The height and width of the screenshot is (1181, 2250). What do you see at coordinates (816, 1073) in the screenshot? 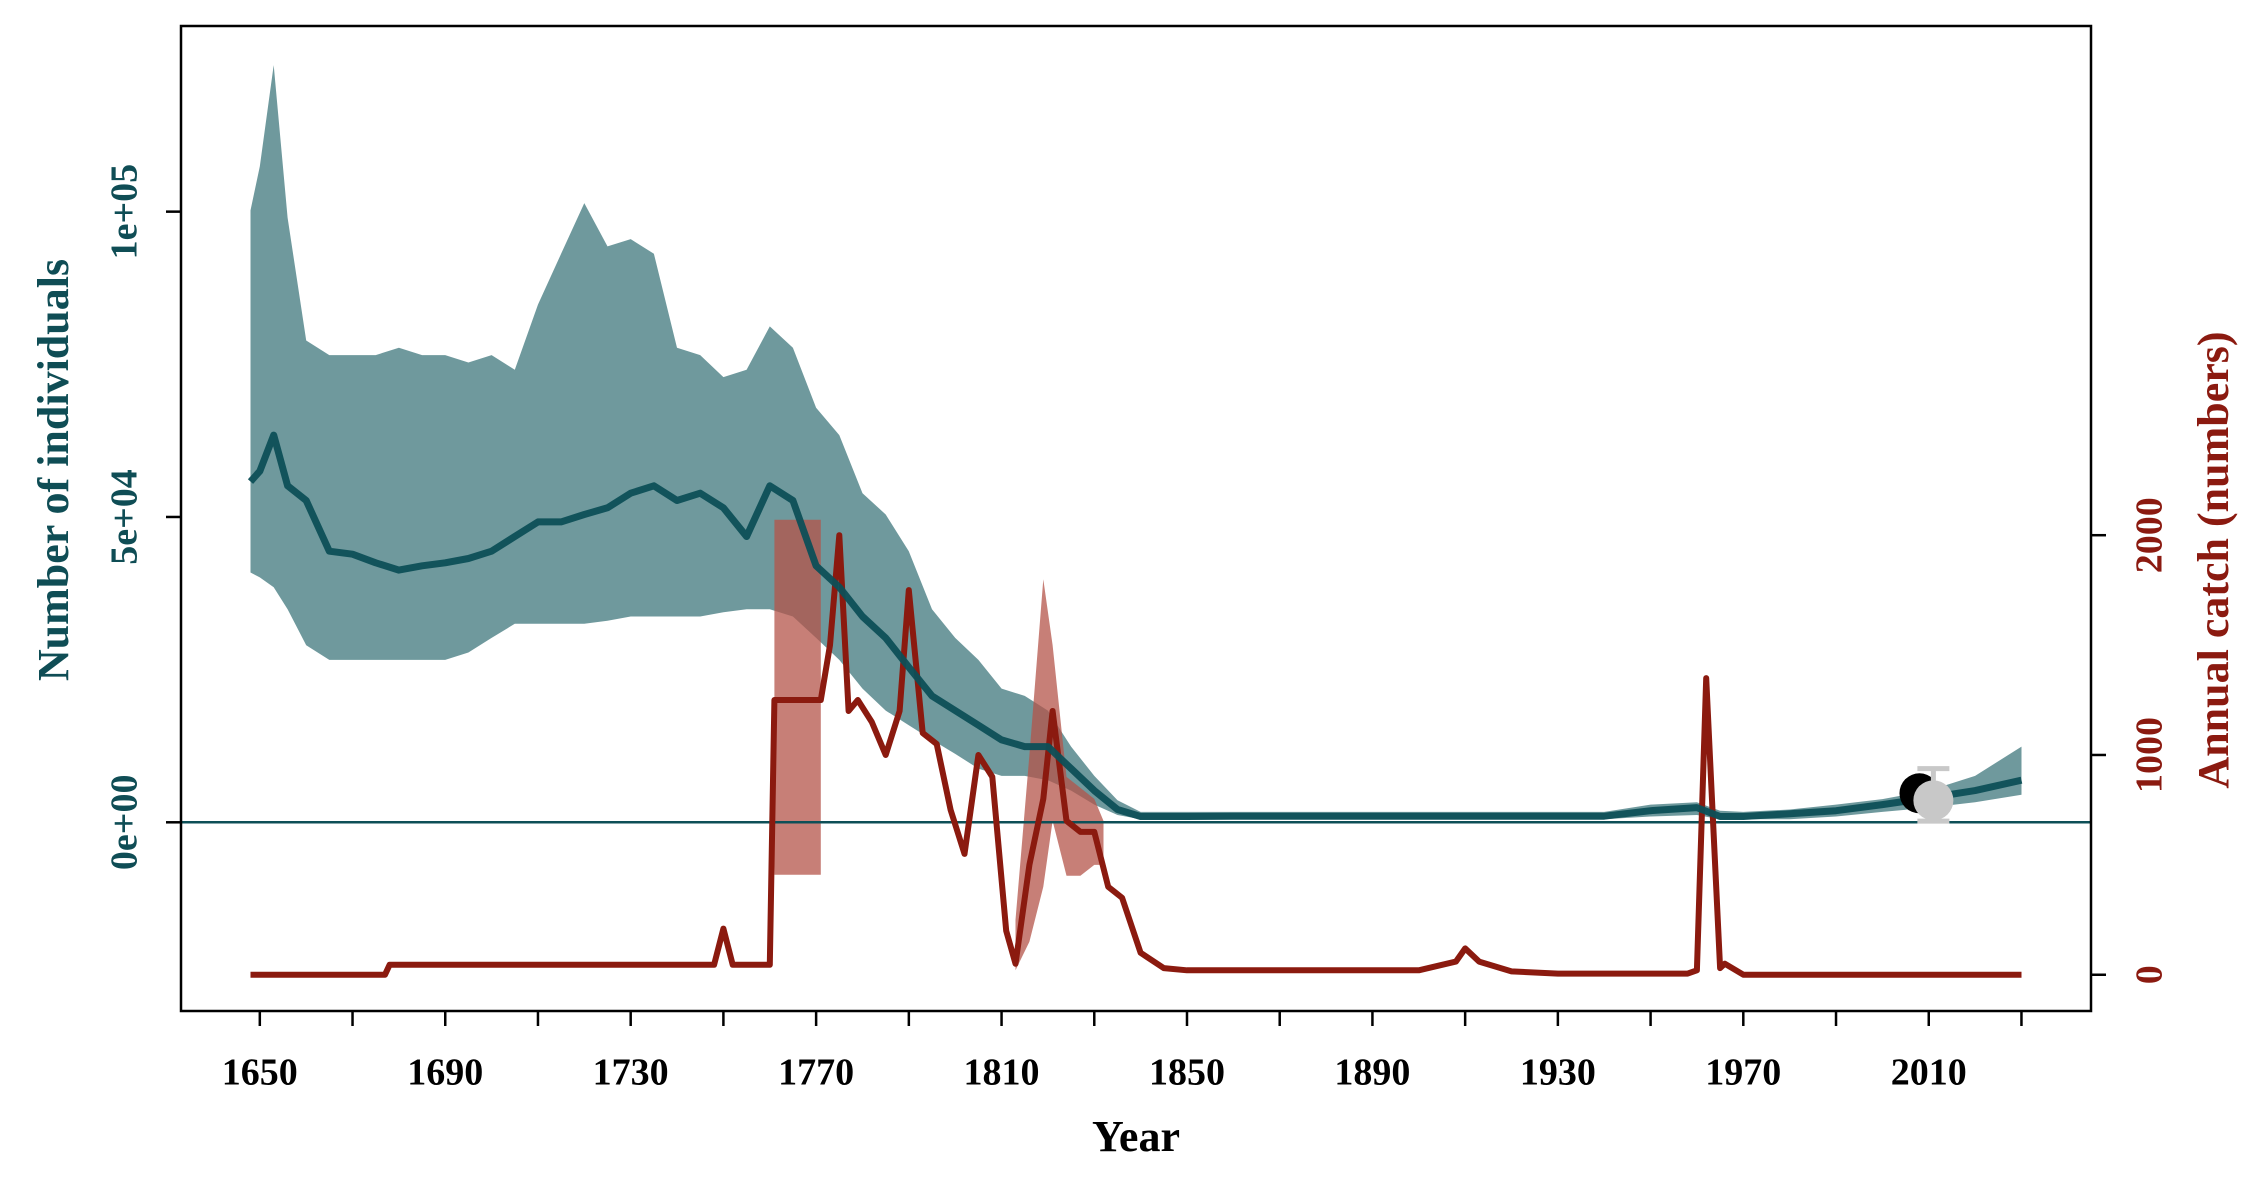
I see `x-tick-label: 1770` at bounding box center [816, 1073].